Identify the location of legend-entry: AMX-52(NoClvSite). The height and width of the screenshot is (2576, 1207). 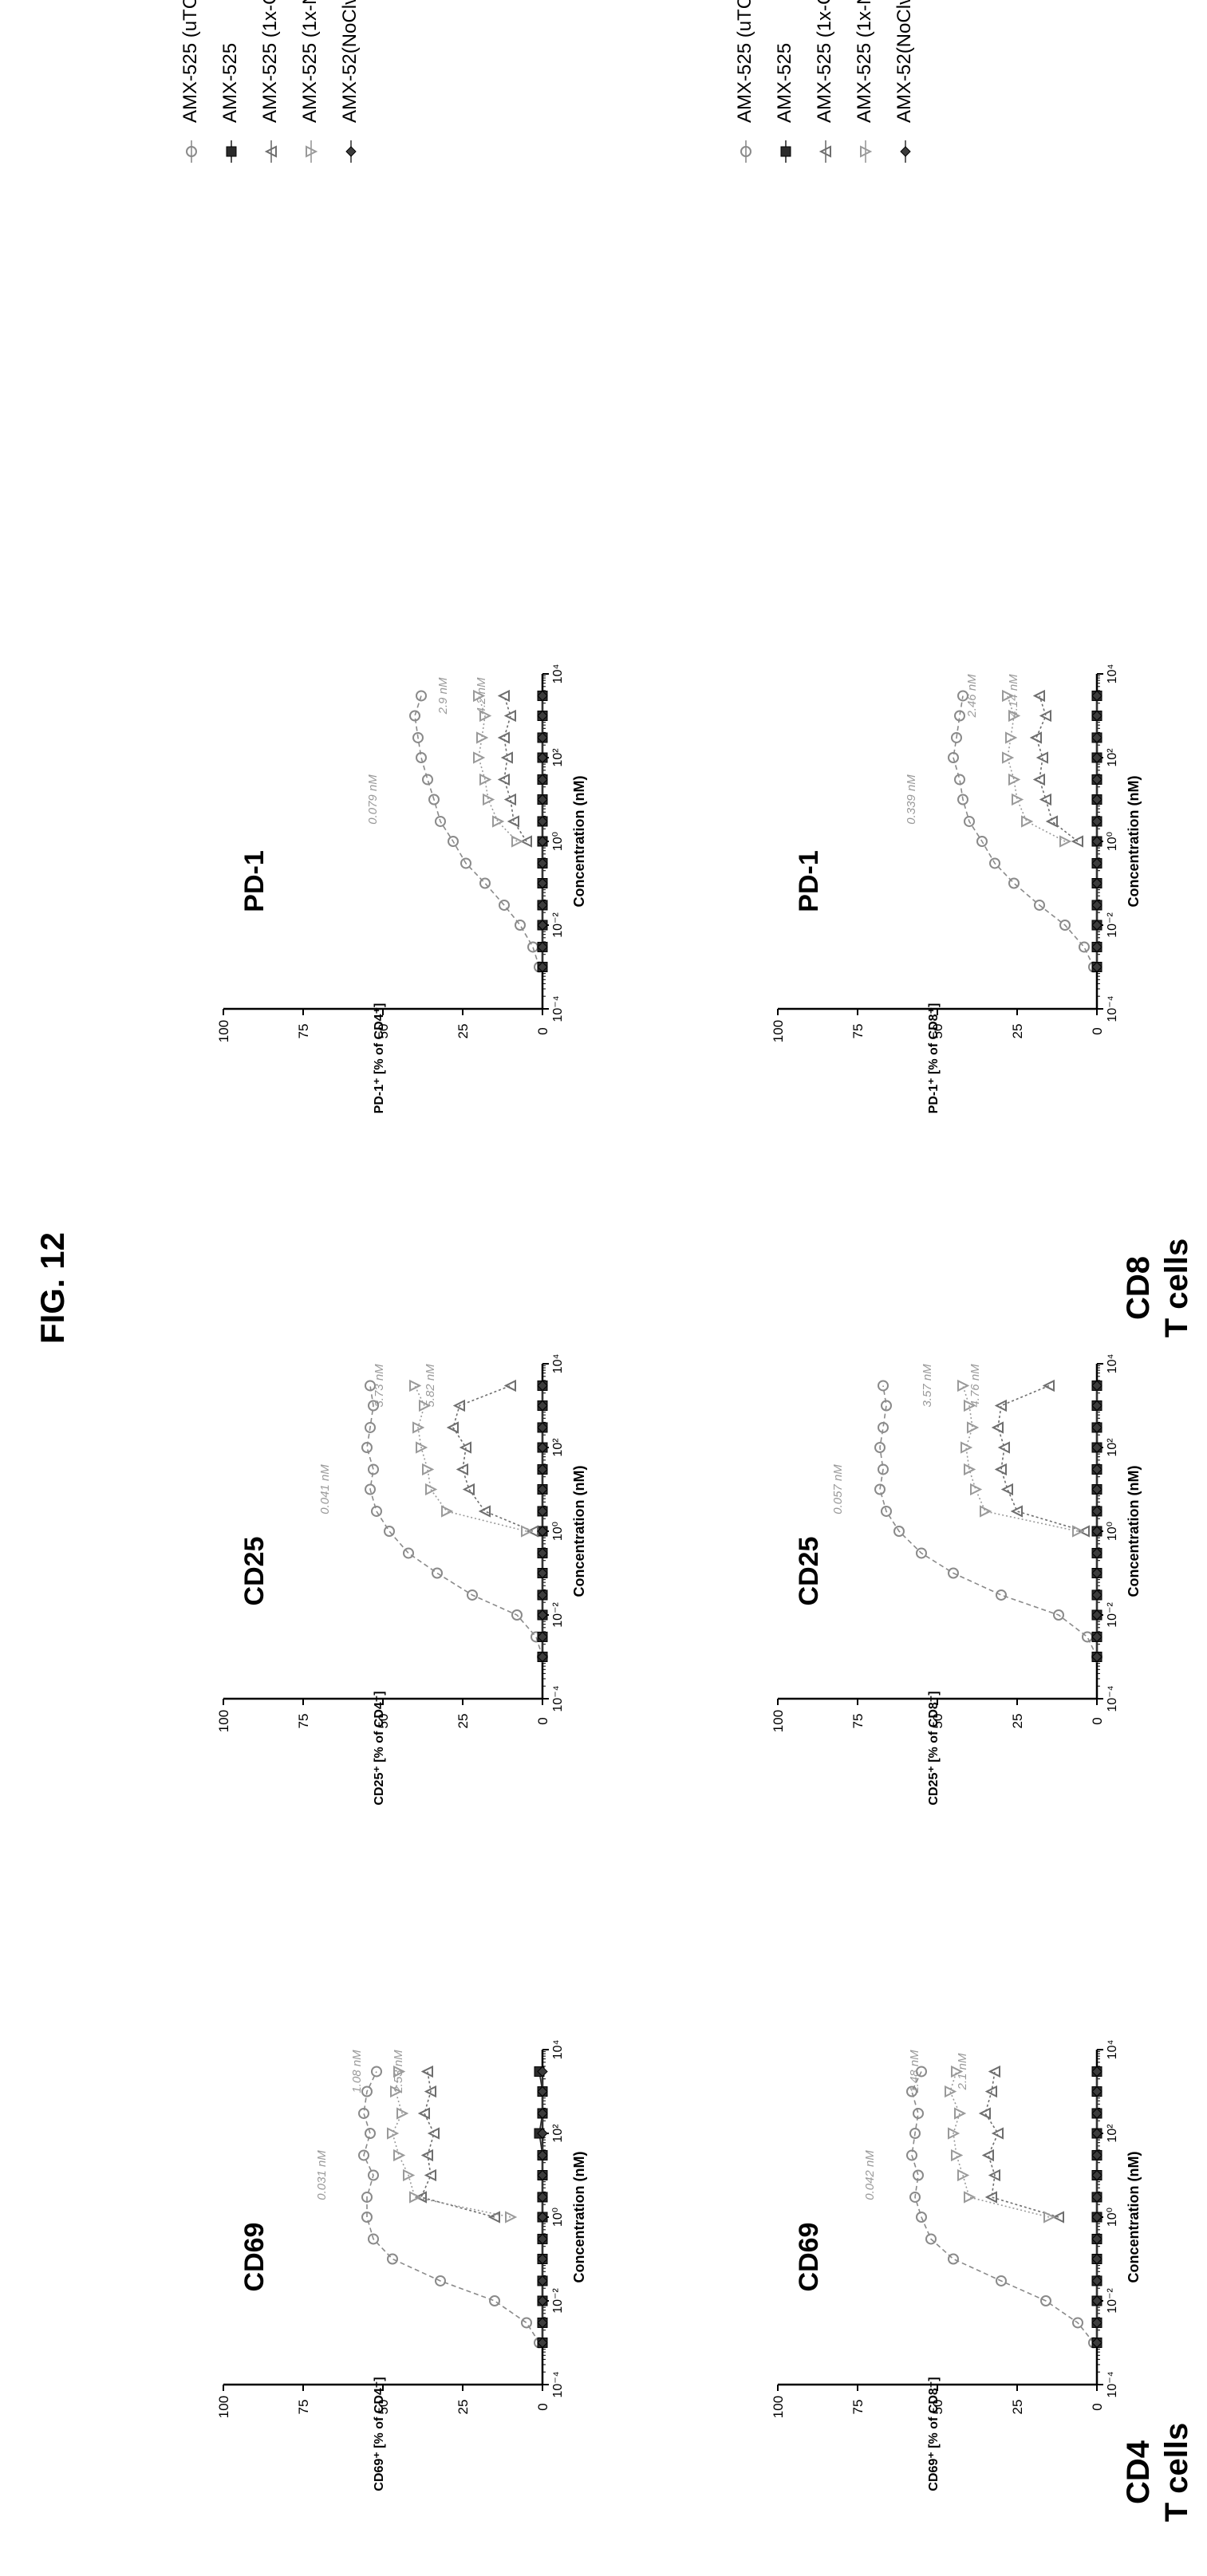
(350, 81).